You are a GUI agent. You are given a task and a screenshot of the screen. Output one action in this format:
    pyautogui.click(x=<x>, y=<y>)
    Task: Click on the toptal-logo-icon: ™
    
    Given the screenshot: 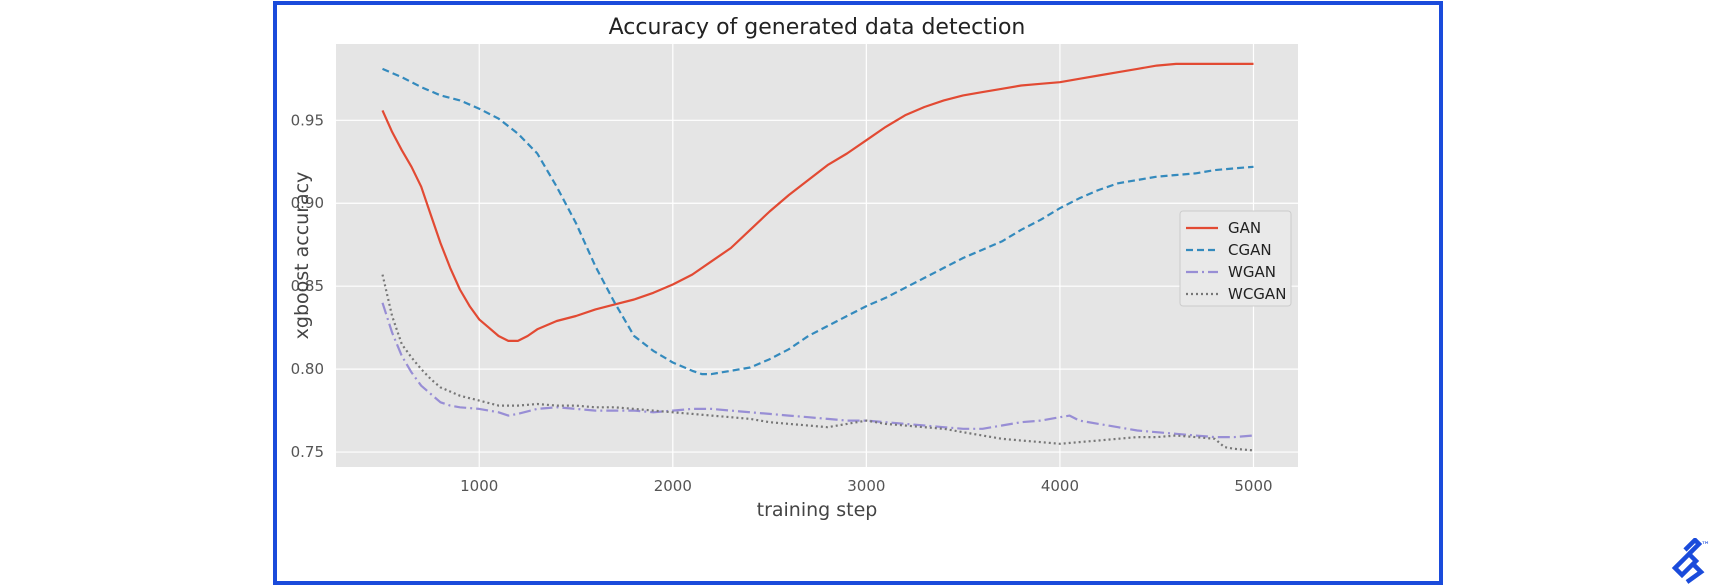 What is the action you would take?
    pyautogui.click(x=1690, y=561)
    